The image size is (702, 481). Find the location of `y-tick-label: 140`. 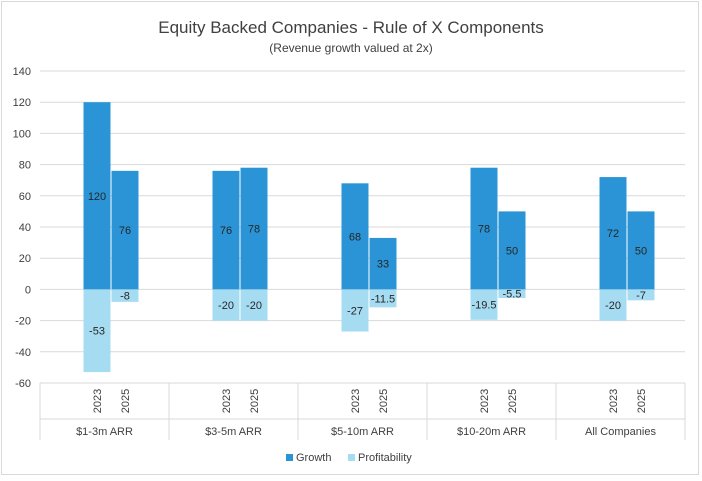

y-tick-label: 140 is located at coordinates (22, 72).